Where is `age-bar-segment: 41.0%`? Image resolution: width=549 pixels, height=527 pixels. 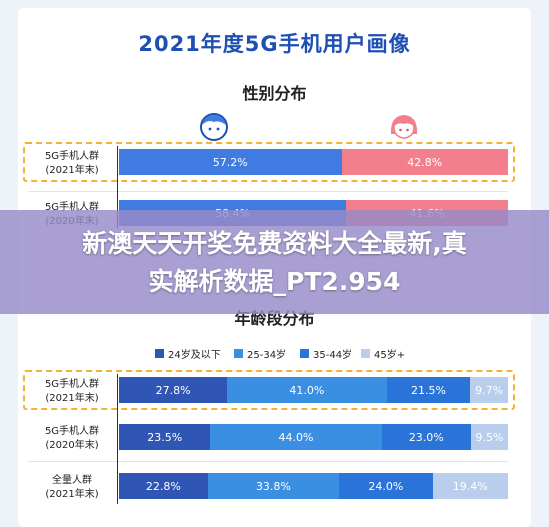
age-bar-segment: 41.0% is located at coordinates (307, 390).